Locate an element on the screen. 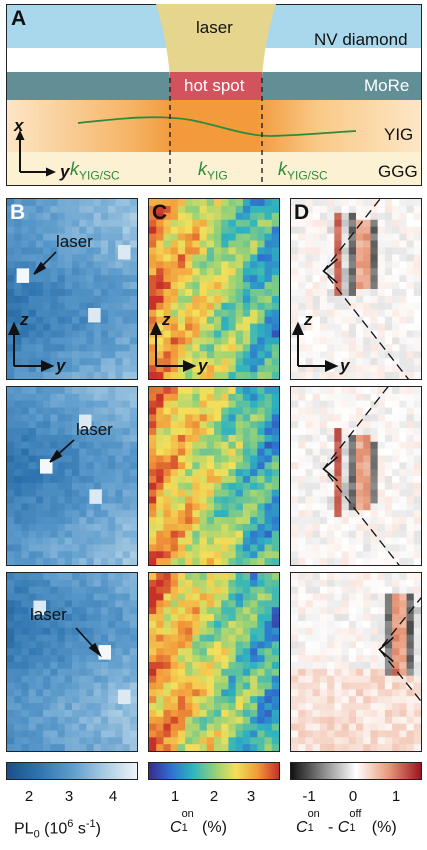 This screenshot has height=850, width=427. laser-label-row2: laser is located at coordinates (94, 429).